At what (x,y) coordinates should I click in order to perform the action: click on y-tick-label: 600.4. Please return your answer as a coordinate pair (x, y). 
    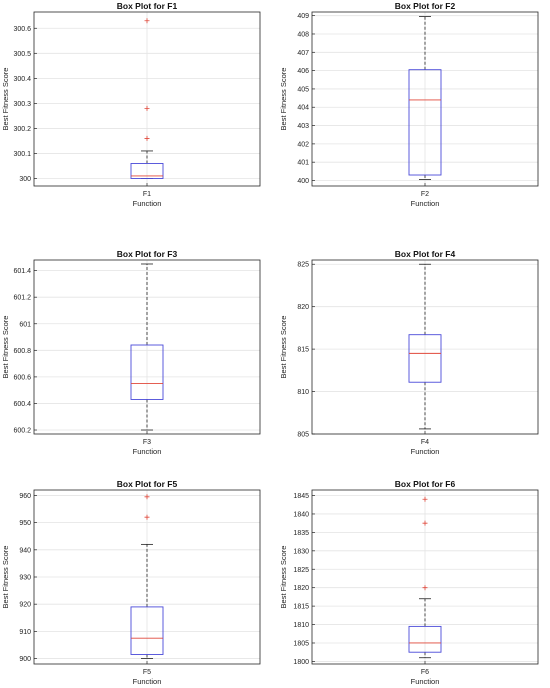
    Looking at the image, I should click on (22, 404).